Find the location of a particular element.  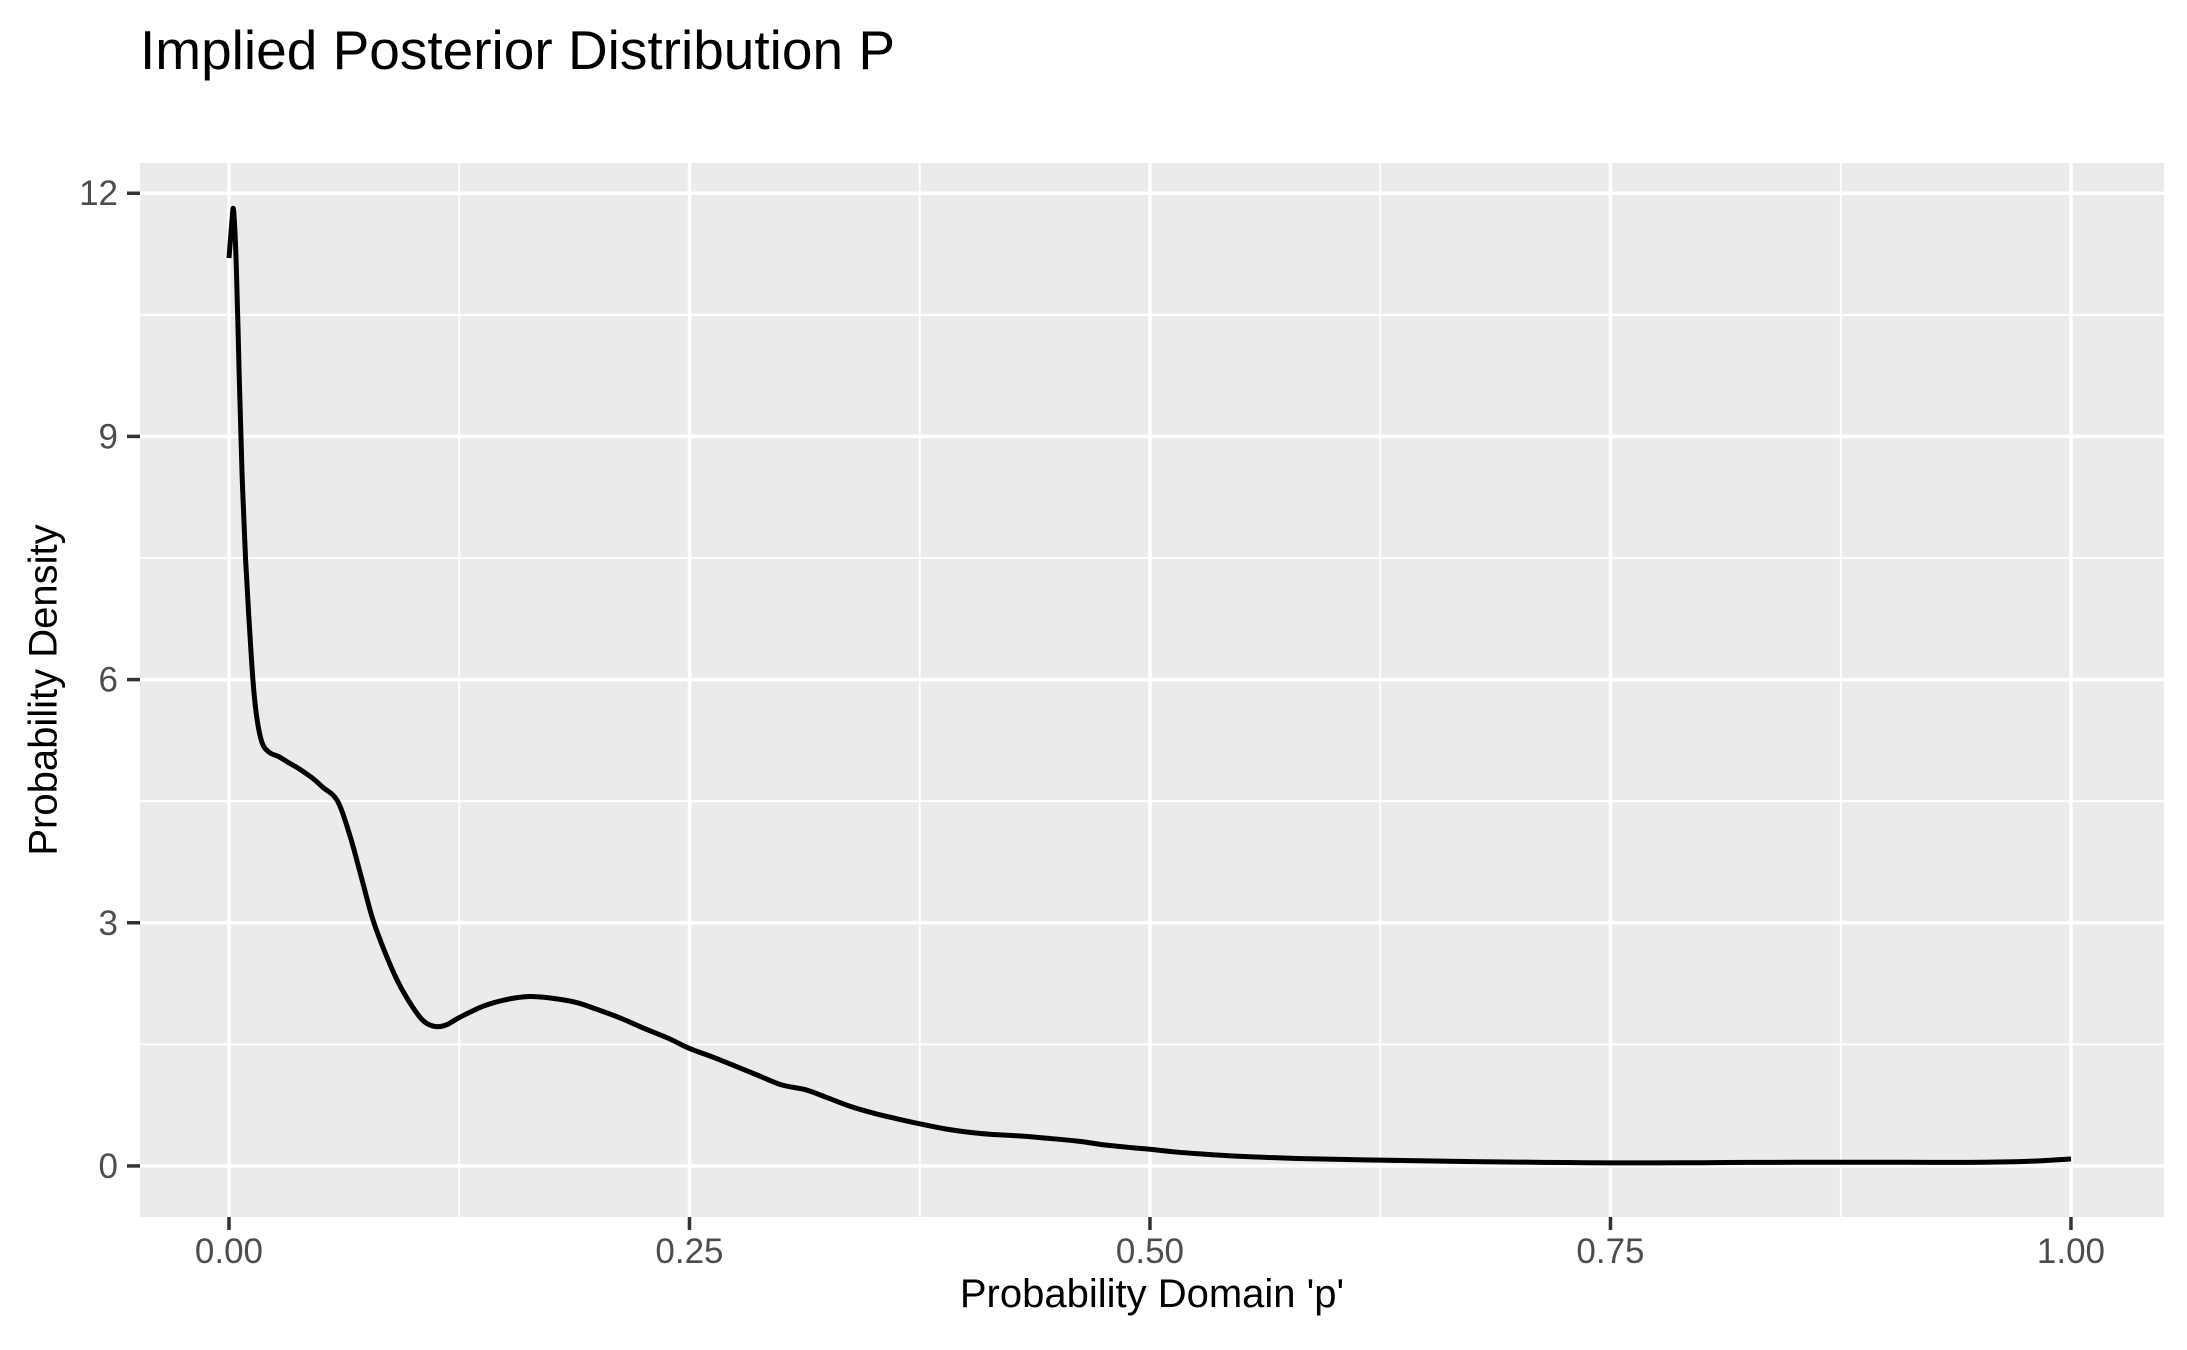

x-axis-title: Probability Domain 'p' is located at coordinates (1152, 1294).